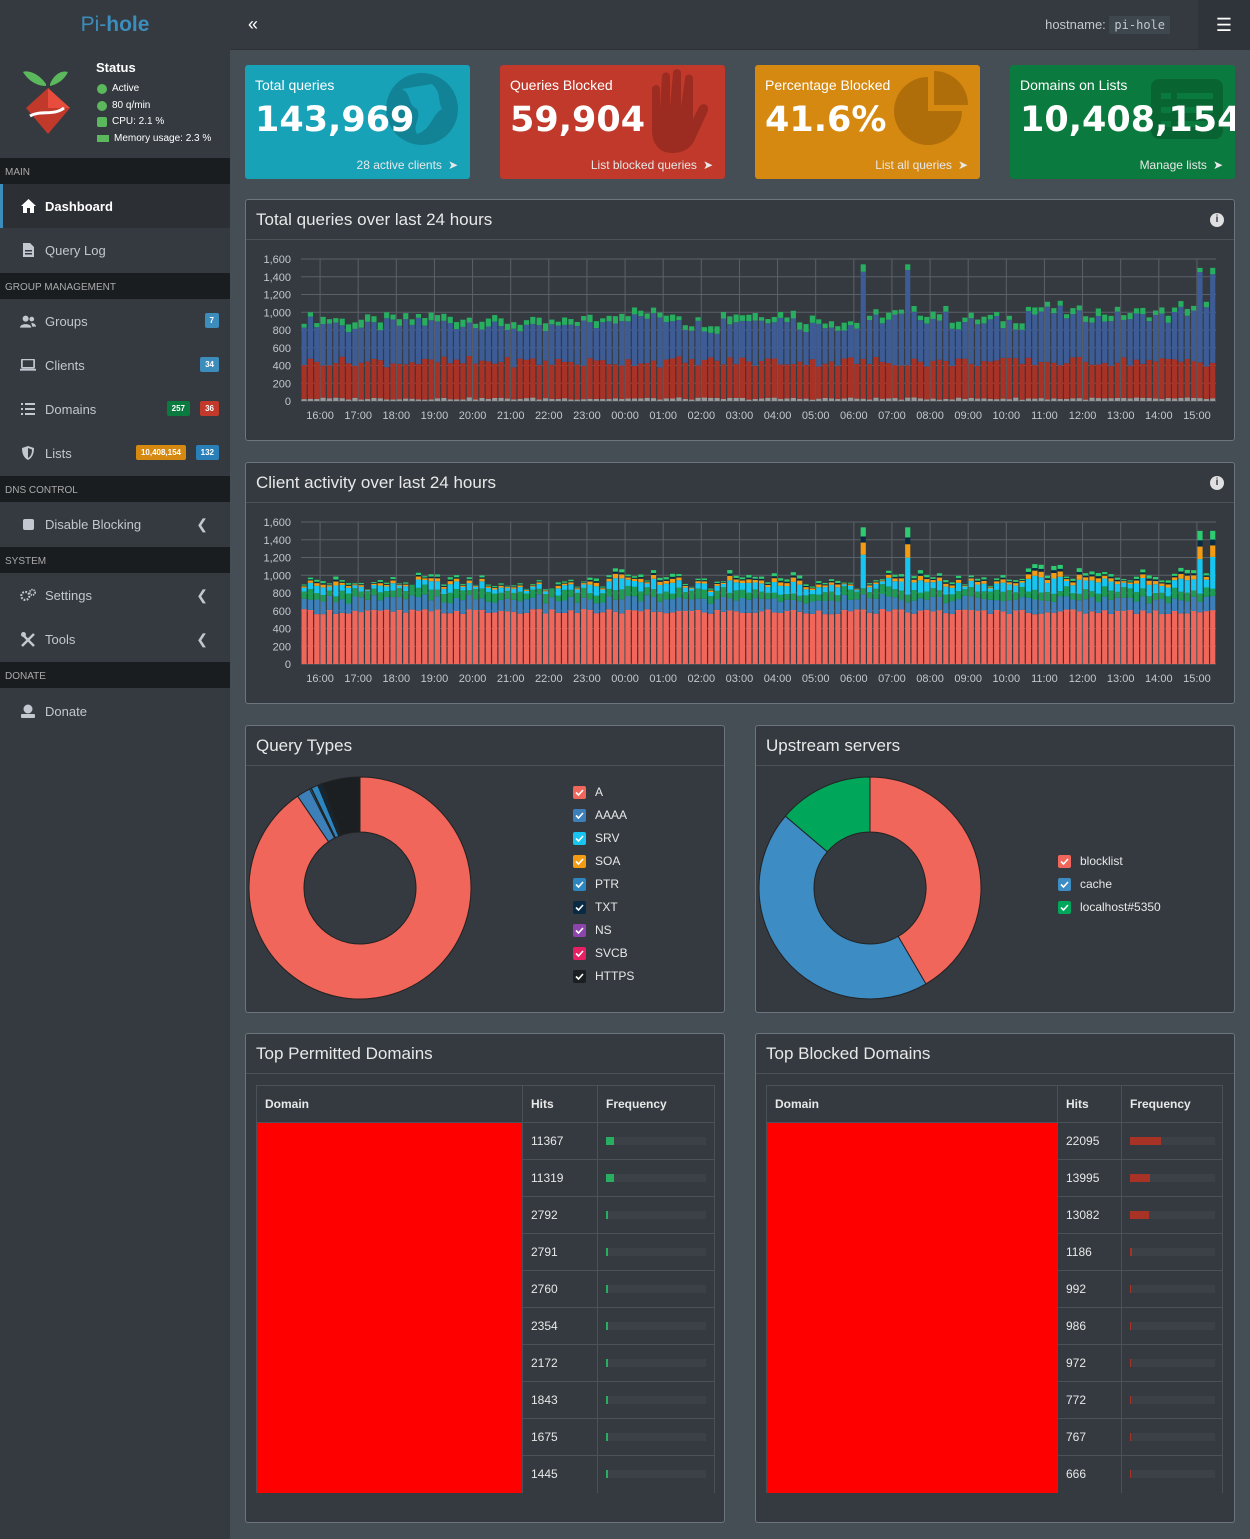 Image resolution: width=1250 pixels, height=1539 pixels. Describe the element at coordinates (651, 165) in the screenshot. I see `list-blocked-queries-link: List blocked queries ➤` at that location.